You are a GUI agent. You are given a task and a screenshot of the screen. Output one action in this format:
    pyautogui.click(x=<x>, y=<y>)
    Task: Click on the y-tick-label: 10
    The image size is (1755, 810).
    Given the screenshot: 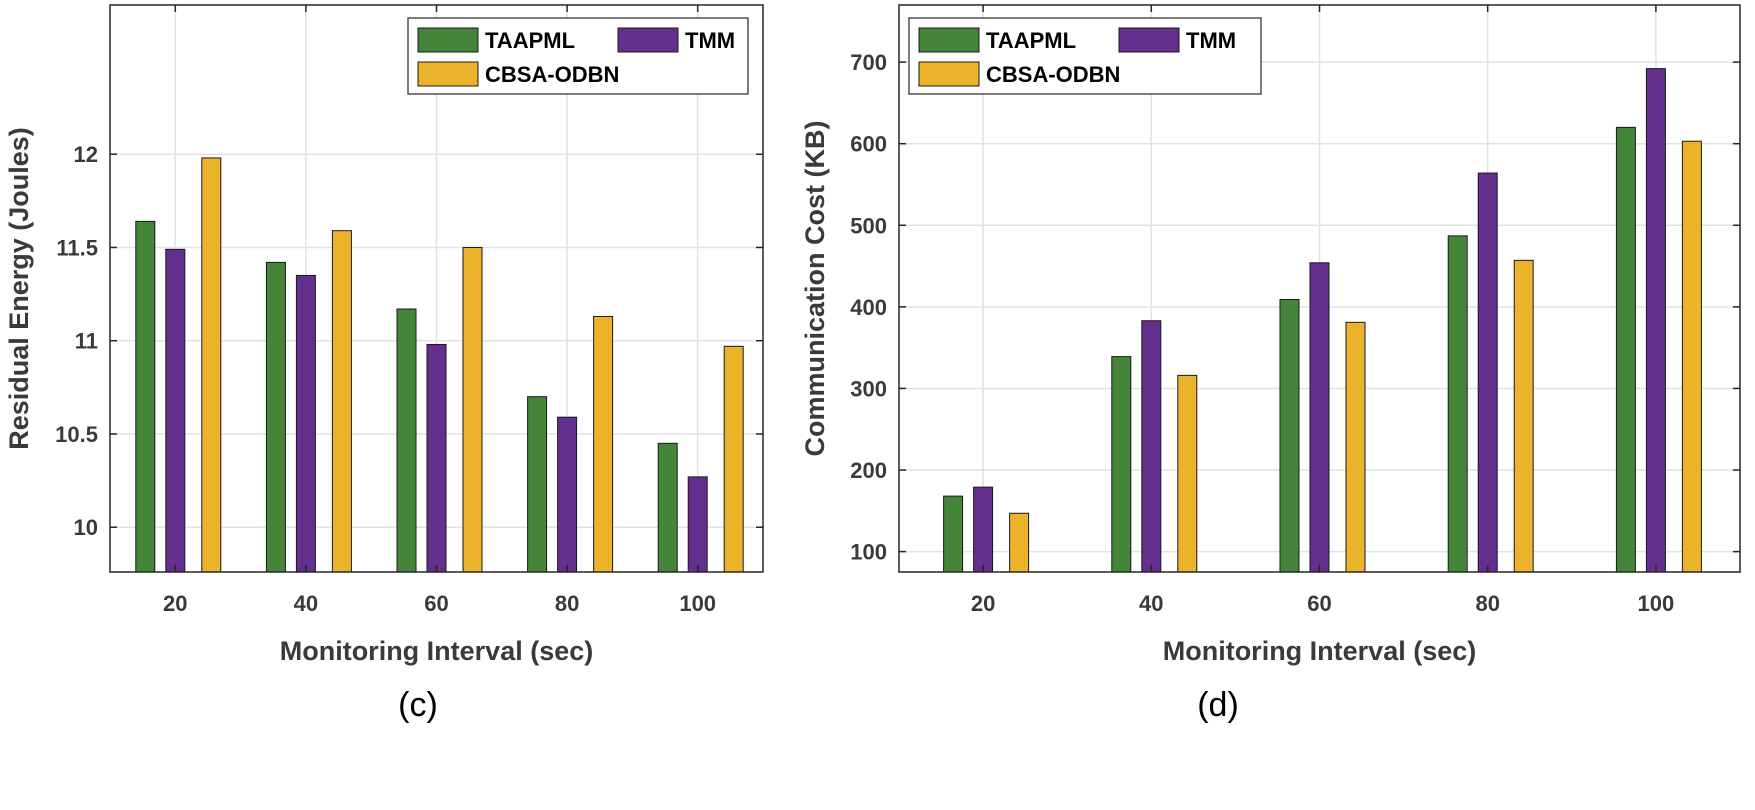 What is the action you would take?
    pyautogui.click(x=86, y=527)
    